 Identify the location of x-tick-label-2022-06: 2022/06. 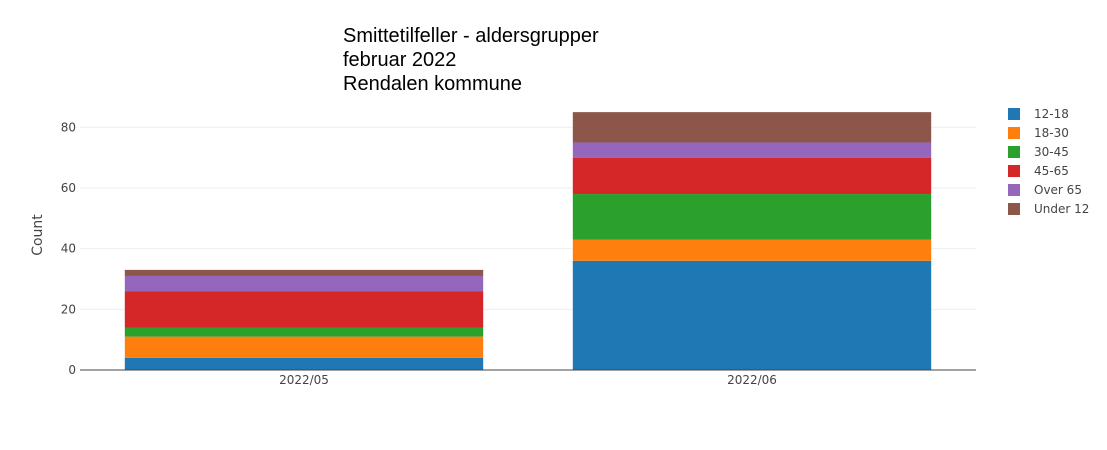
(752, 380).